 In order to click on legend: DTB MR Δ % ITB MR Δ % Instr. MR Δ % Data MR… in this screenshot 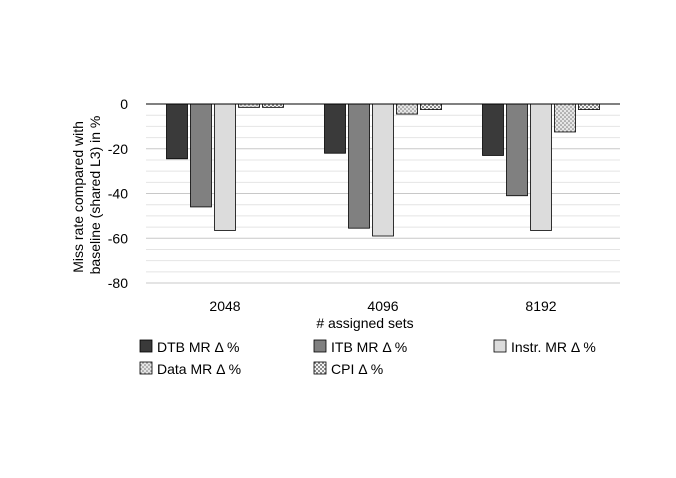, I will do `click(367, 358)`.